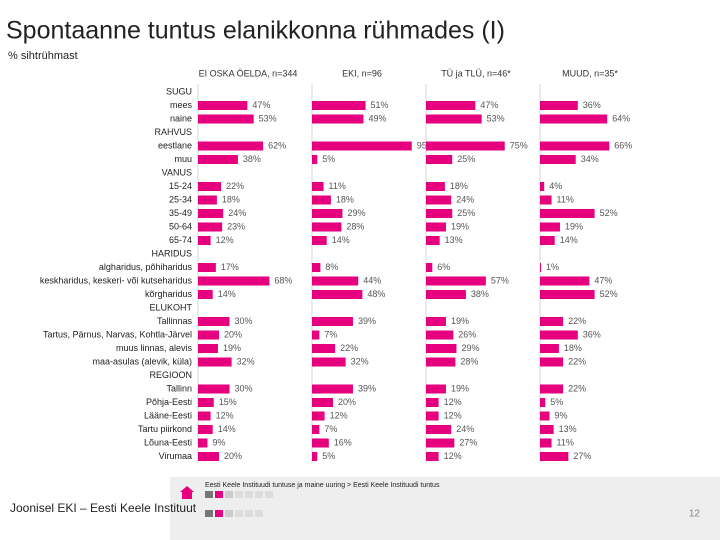 This screenshot has height=540, width=720. What do you see at coordinates (555, 186) in the screenshot?
I see `value-label: 4%` at bounding box center [555, 186].